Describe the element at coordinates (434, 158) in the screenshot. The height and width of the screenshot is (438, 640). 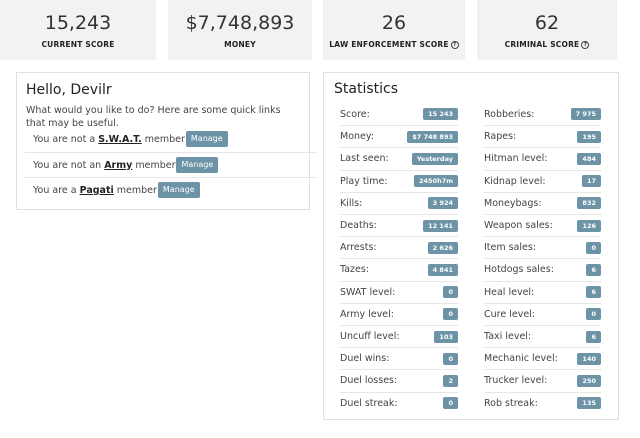
I see `stat-value-badge: Yesterday` at that location.